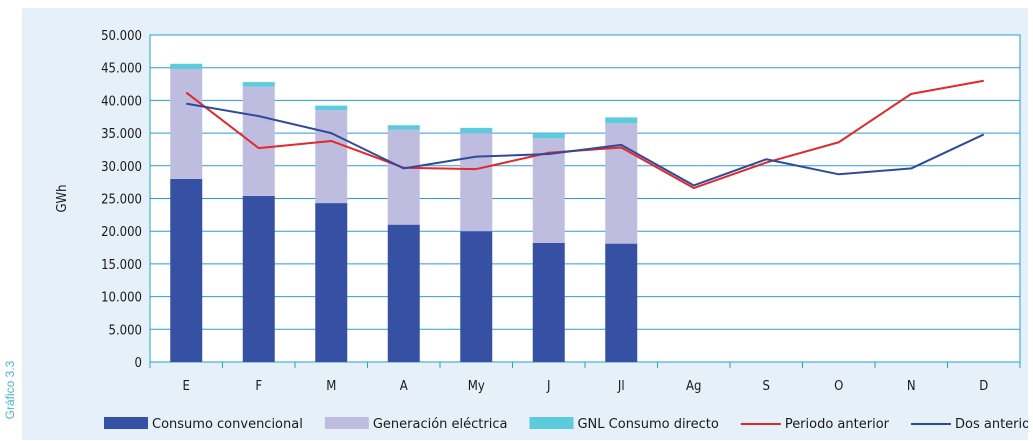 The image size is (1033, 441). Describe the element at coordinates (121, 167) in the screenshot. I see `y-tick-label: 30.000` at that location.